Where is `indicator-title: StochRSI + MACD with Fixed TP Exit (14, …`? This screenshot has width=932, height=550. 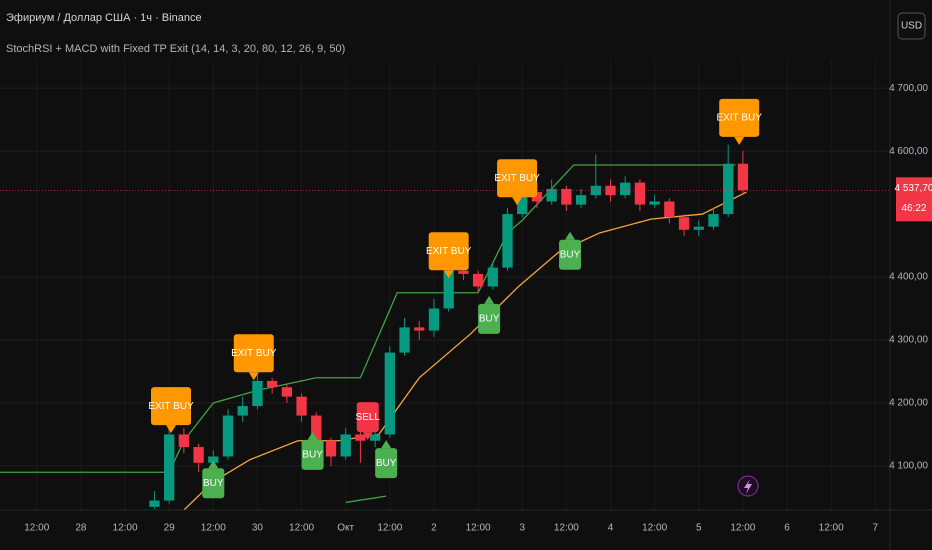 indicator-title: StochRSI + MACD with Fixed TP Exit (14, … is located at coordinates (175, 49).